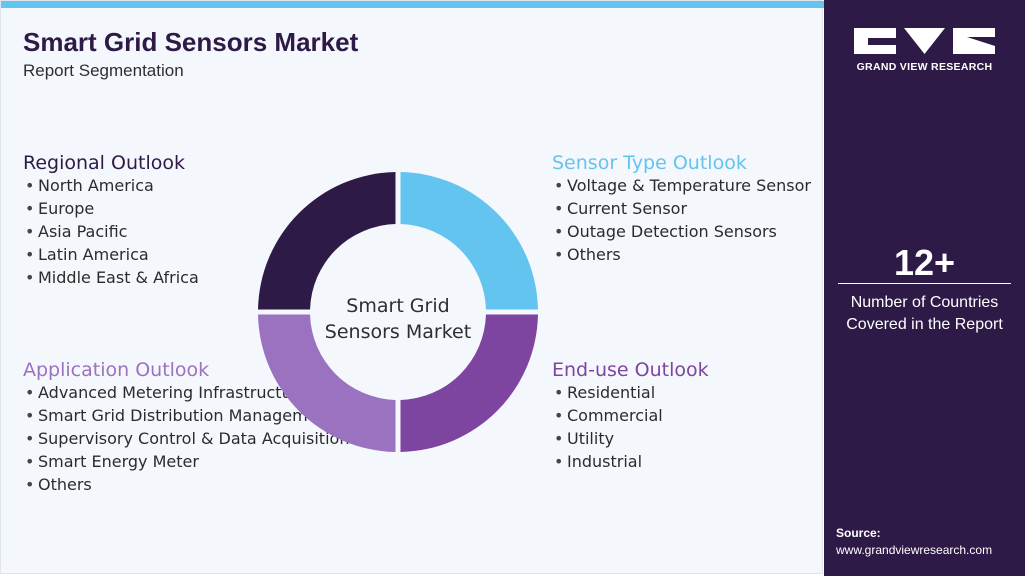 Image resolution: width=1025 pixels, height=576 pixels. I want to click on donut-center-line: Sensors Market, so click(398, 332).